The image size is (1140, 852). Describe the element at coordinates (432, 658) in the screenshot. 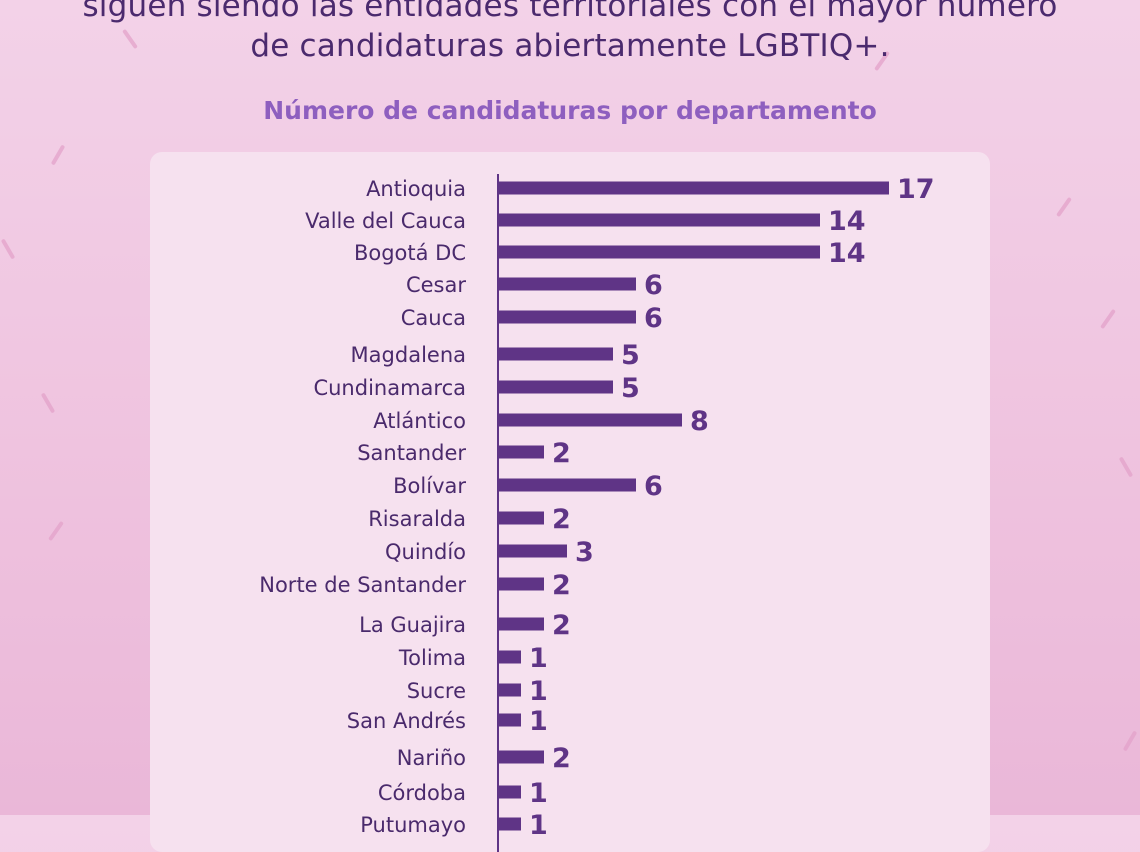

I see `category-label: Tolima` at that location.